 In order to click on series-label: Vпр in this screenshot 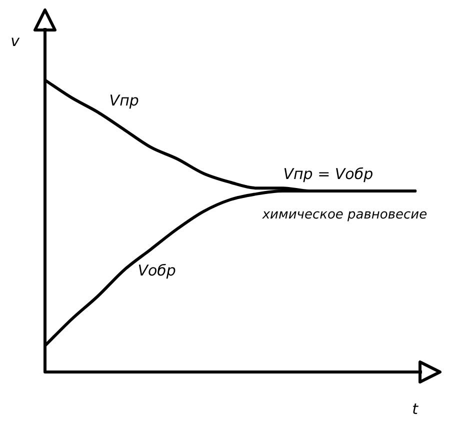, I will do `click(124, 101)`.